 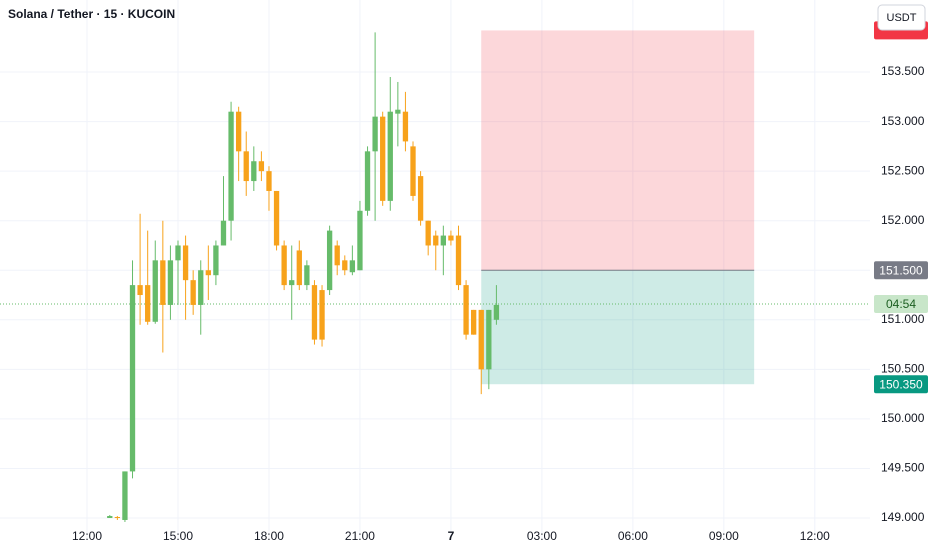 I want to click on x-tick-label: 15:00, so click(x=178, y=536).